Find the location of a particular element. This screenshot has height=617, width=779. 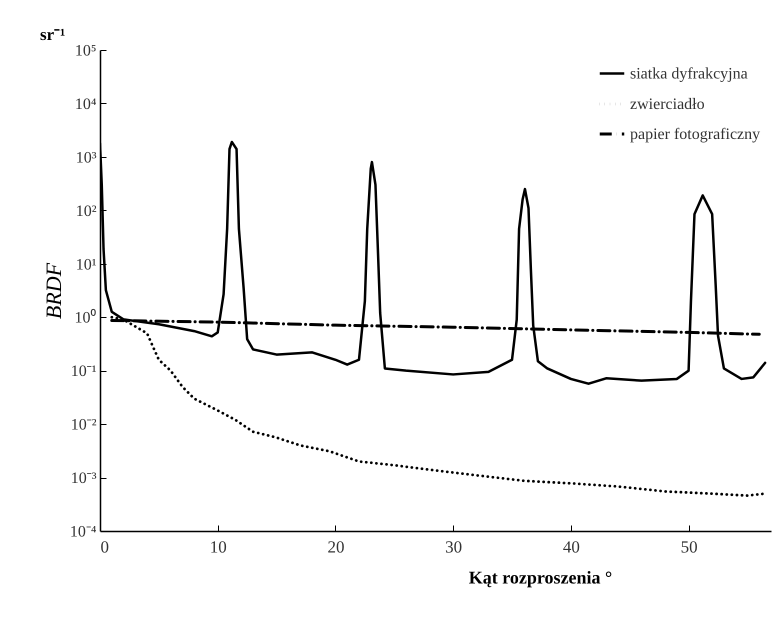

y-tick-label: 10⁻¹ is located at coordinates (83, 371).